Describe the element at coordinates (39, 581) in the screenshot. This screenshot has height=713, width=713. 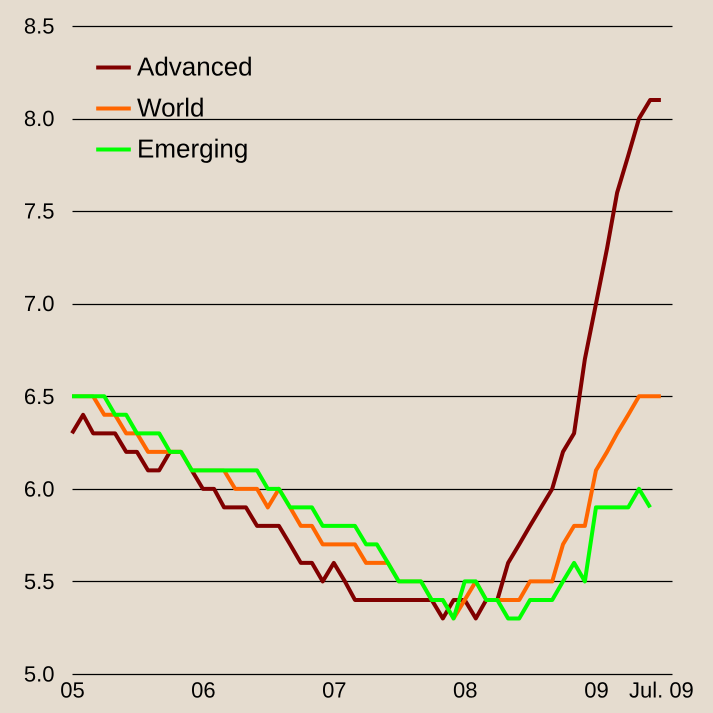
I see `y-tick-label: 5.5` at that location.